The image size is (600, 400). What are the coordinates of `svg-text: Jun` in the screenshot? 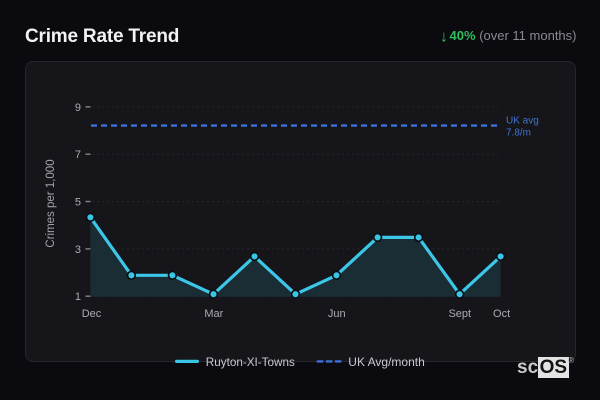 It's located at (337, 314).